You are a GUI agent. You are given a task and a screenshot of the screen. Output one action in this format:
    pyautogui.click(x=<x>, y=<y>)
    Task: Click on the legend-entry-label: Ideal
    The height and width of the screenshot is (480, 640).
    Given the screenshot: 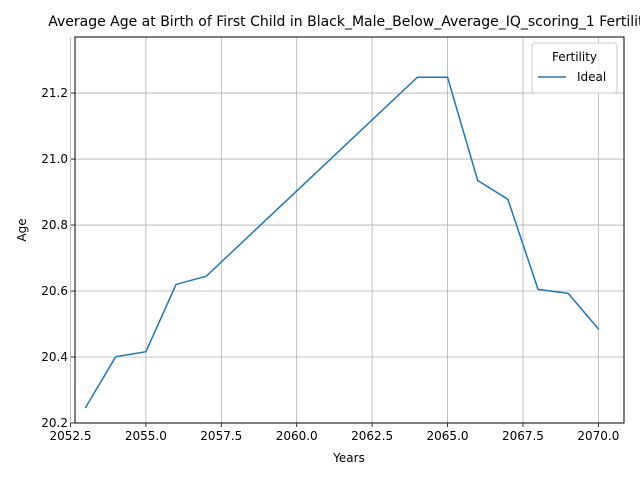 What is the action you would take?
    pyautogui.click(x=591, y=77)
    